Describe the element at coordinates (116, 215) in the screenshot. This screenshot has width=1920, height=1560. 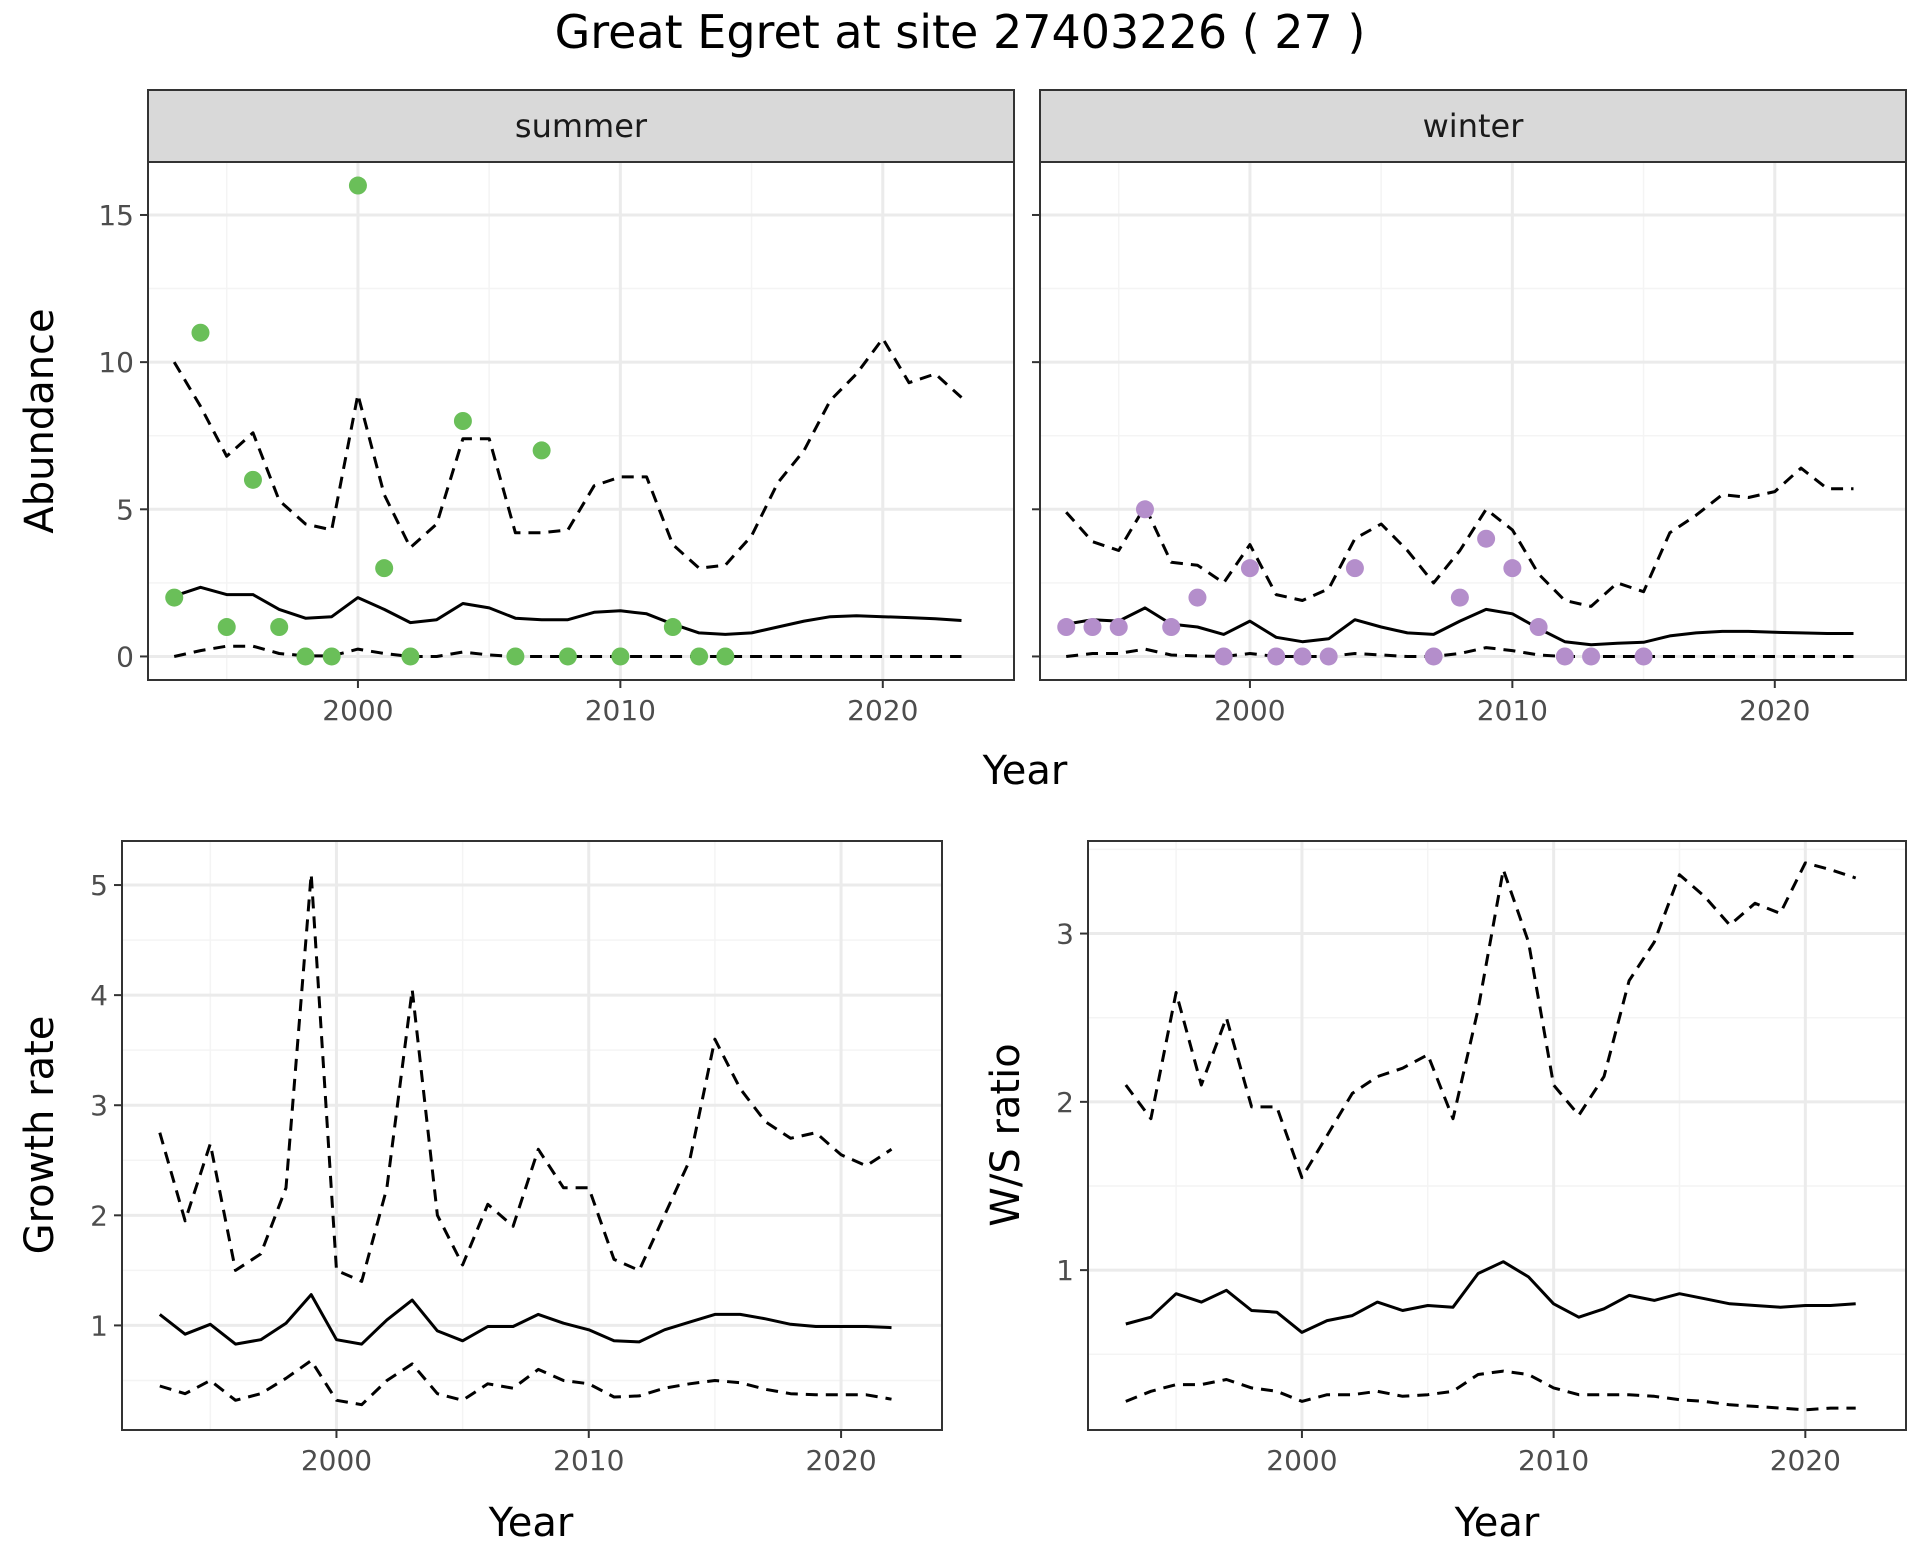
I see `y-tick-label: 15` at that location.